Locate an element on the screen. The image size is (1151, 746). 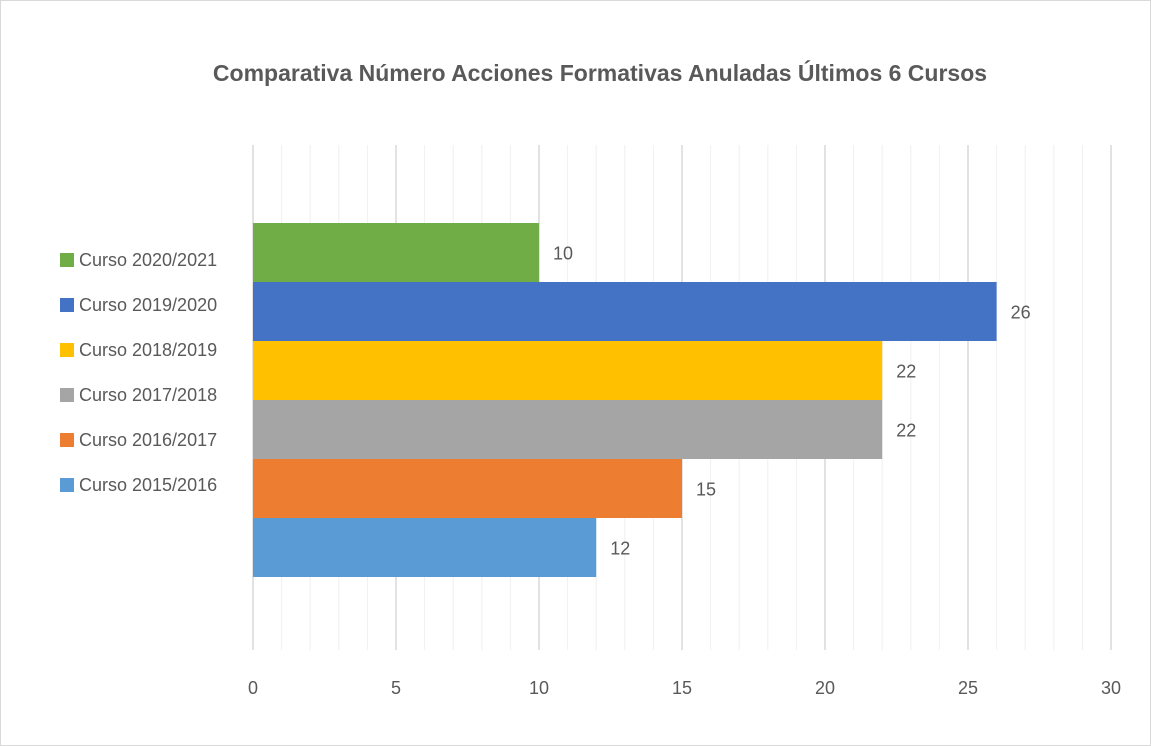
x-tick-label: 25 is located at coordinates (968, 688).